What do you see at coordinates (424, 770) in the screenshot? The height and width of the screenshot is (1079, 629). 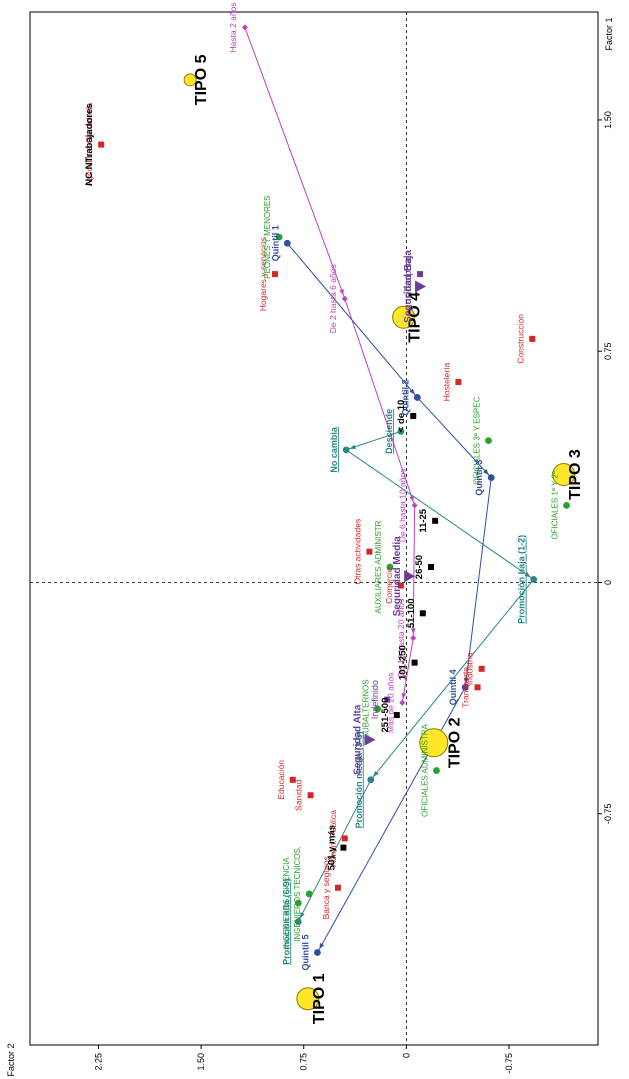 I see `occupation-label-oficiales-administra: OFICIALES ADMINISTRA` at bounding box center [424, 770].